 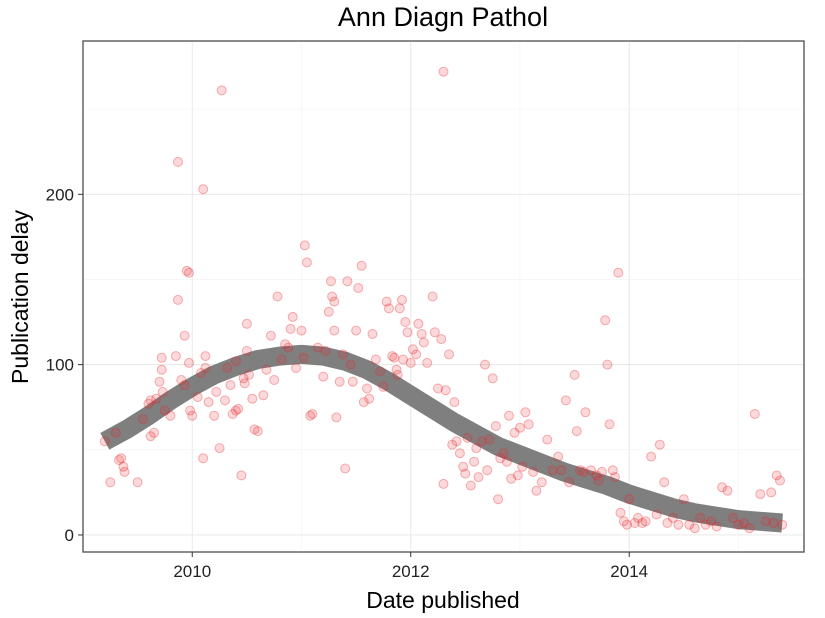 What do you see at coordinates (60, 194) in the screenshot?
I see `y-tick-label: 200` at bounding box center [60, 194].